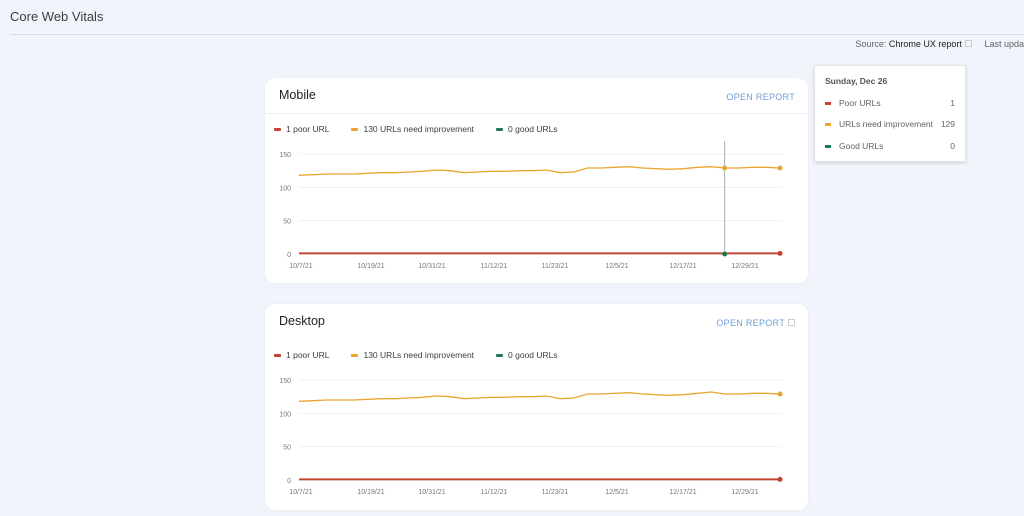 The height and width of the screenshot is (516, 1024). What do you see at coordinates (57, 16) in the screenshot?
I see `page-title: Core Web Vitals` at bounding box center [57, 16].